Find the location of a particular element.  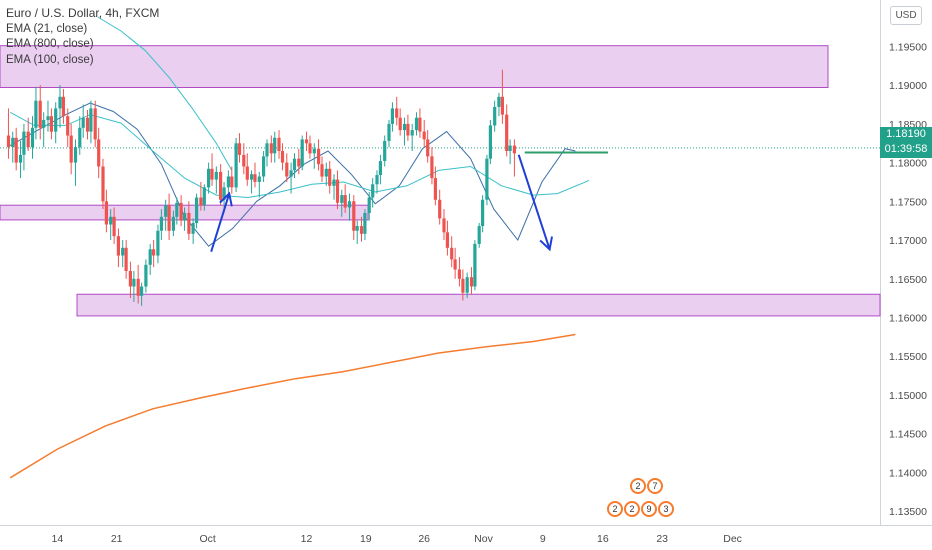

indicator-ema800: EMA (800, close) is located at coordinates (50, 44).